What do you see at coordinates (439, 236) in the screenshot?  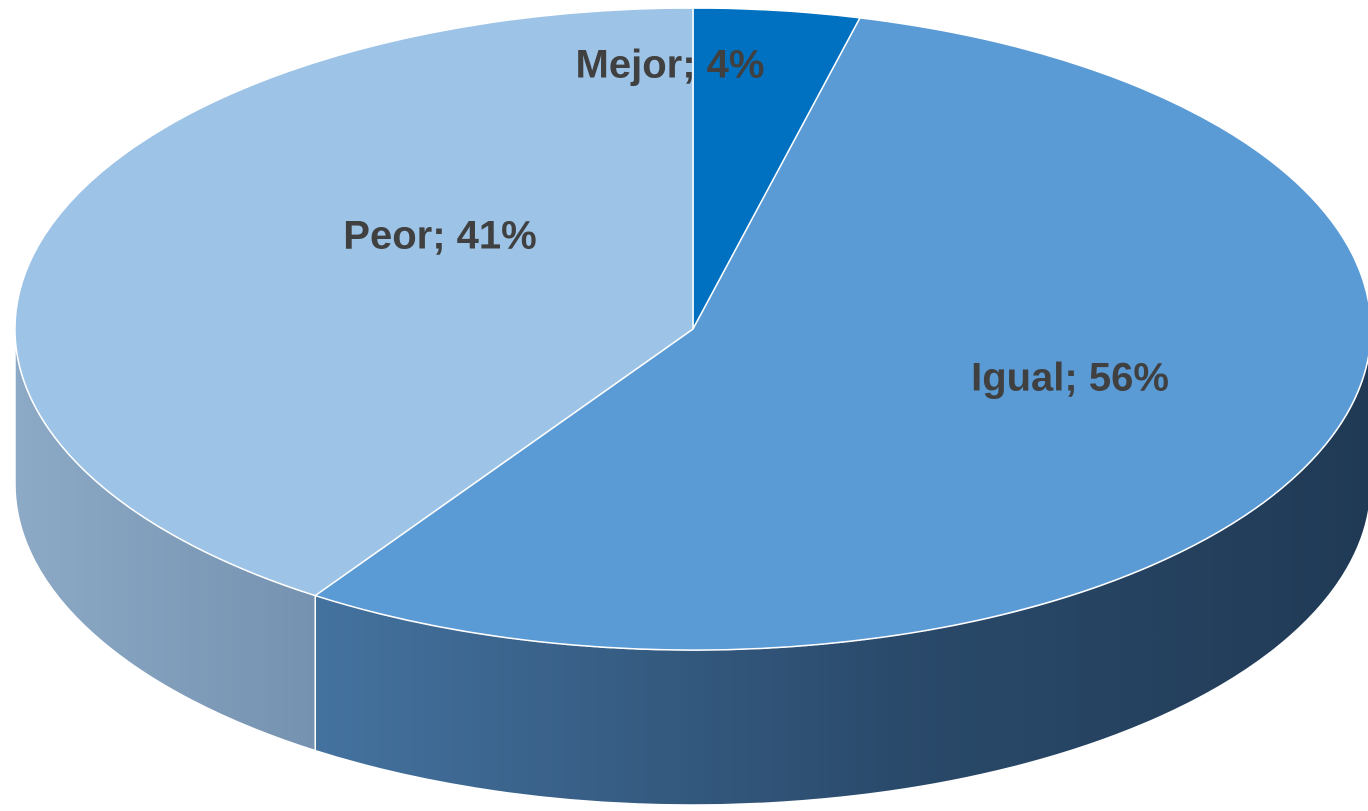 I see `data-label: Peor; 41%` at bounding box center [439, 236].